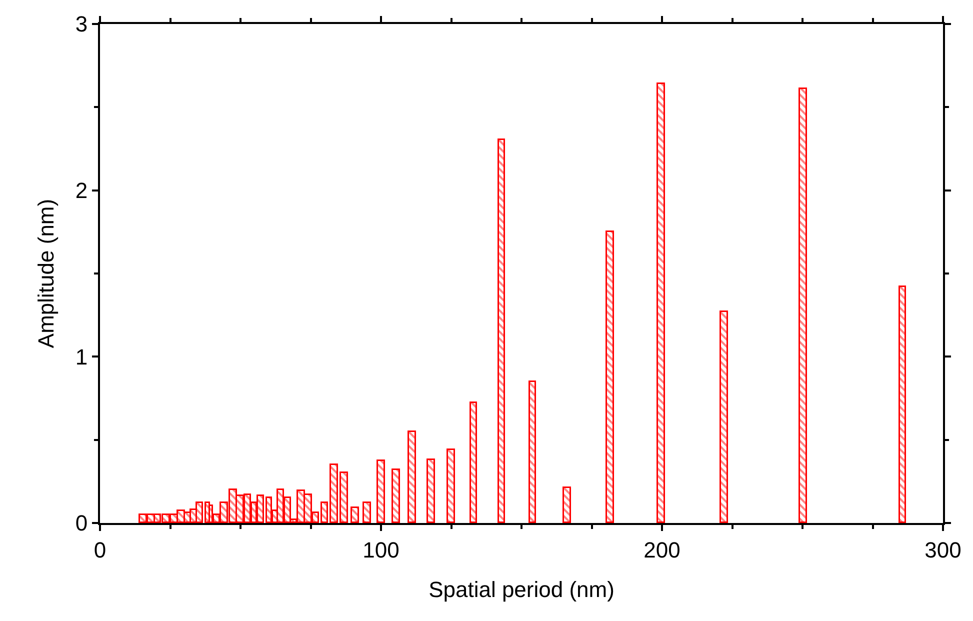  What do you see at coordinates (81, 523) in the screenshot?
I see `y-tick-label: 0` at bounding box center [81, 523].